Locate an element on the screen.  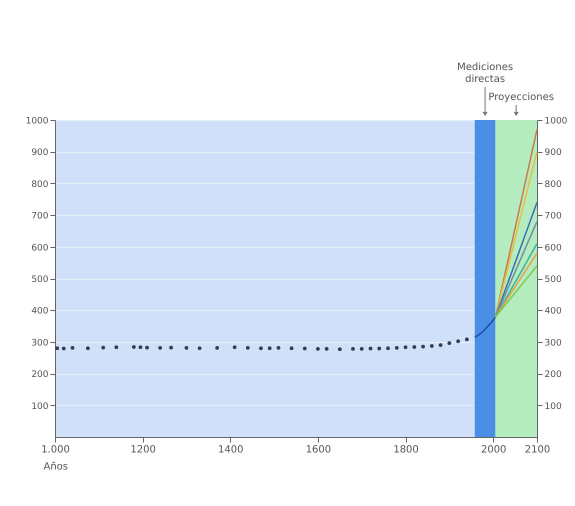
x-tick-label: 1200 is located at coordinates (143, 450).